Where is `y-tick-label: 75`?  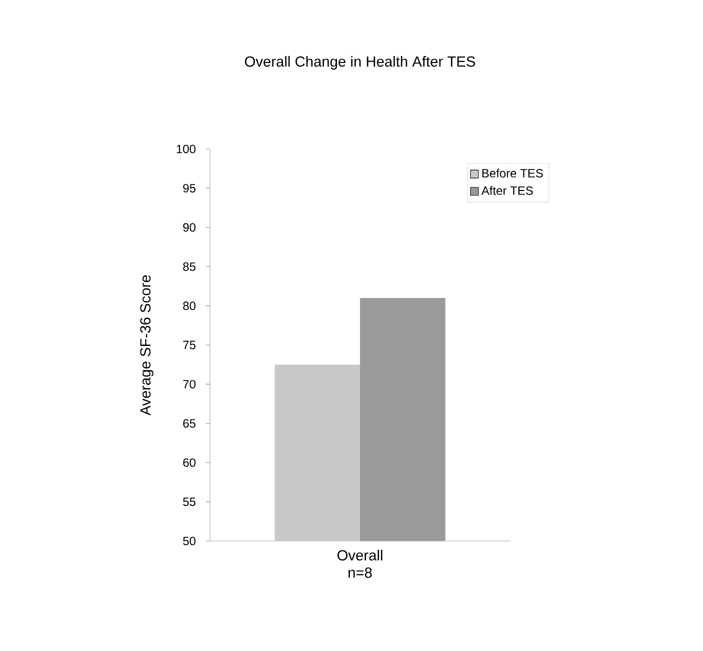 y-tick-label: 75 is located at coordinates (189, 345).